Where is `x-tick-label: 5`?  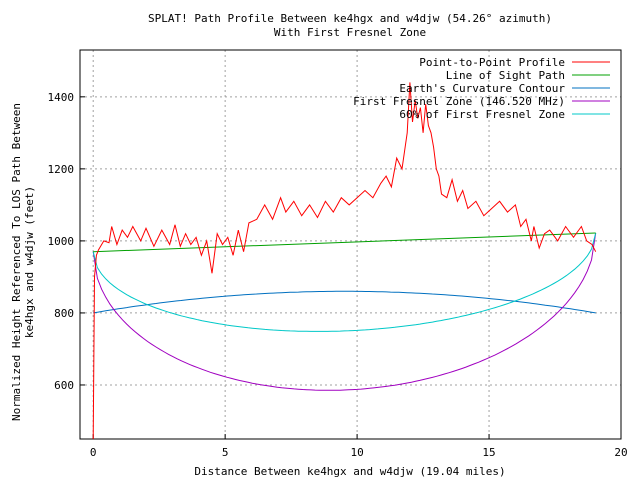
x-tick-label: 5 is located at coordinates (225, 452).